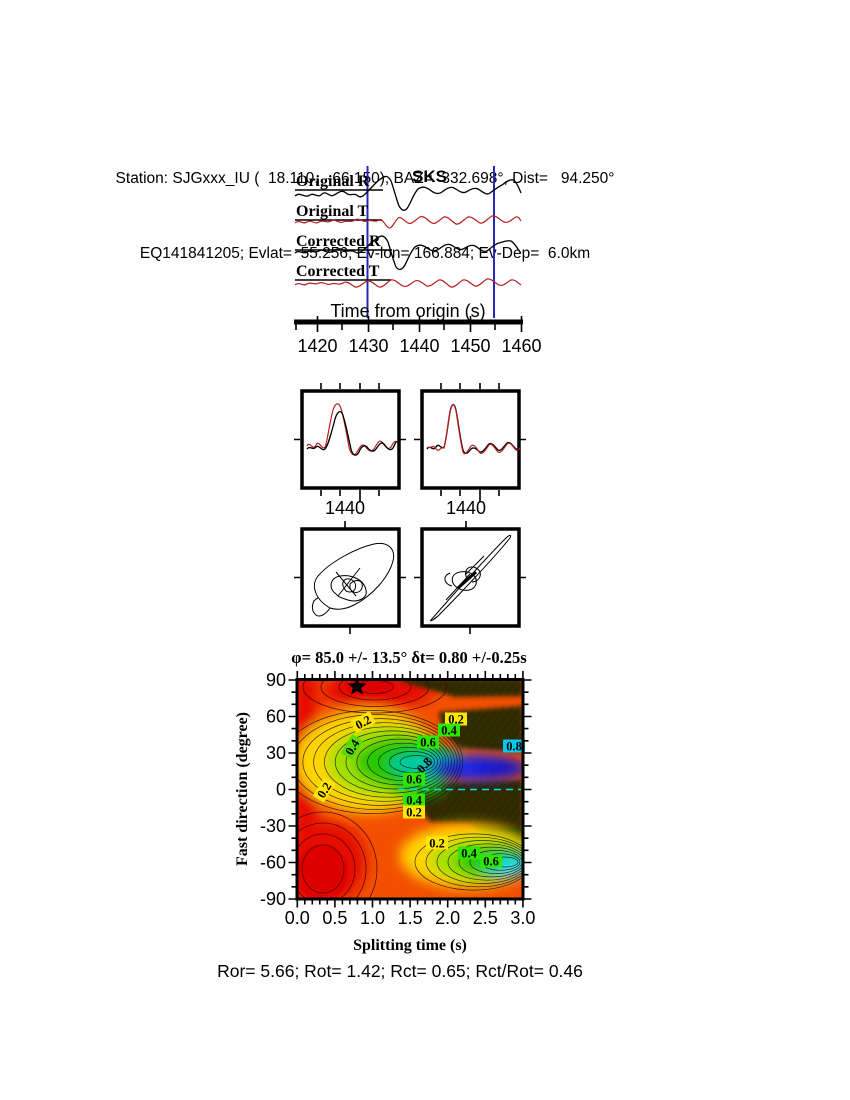  Describe the element at coordinates (338, 271) in the screenshot. I see `trace-label-corrected-t: Corrected T` at that location.